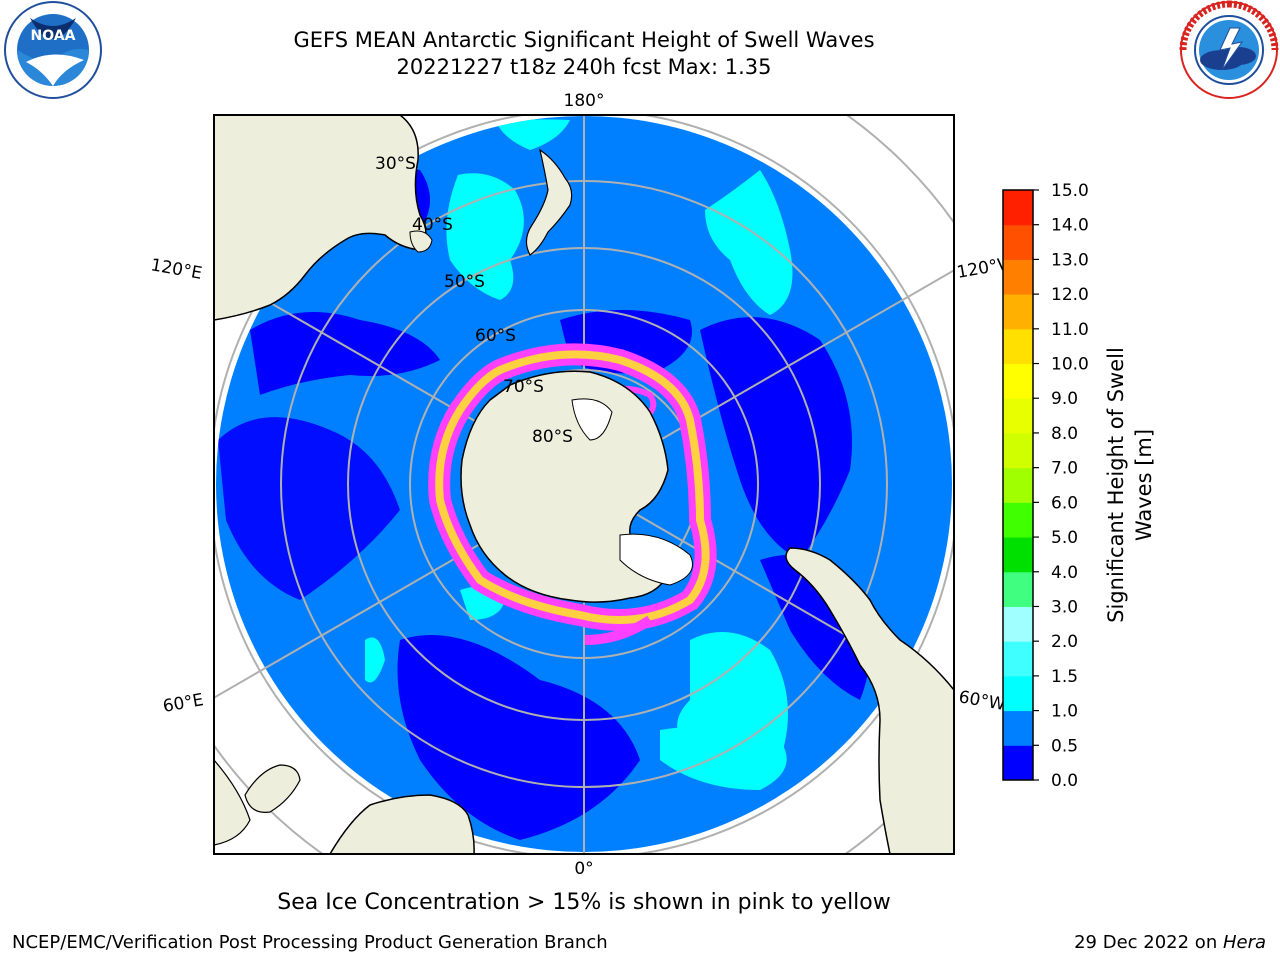 This screenshot has height=960, width=1280. Describe the element at coordinates (1229, 49) in the screenshot. I see `nws-logo` at that location.